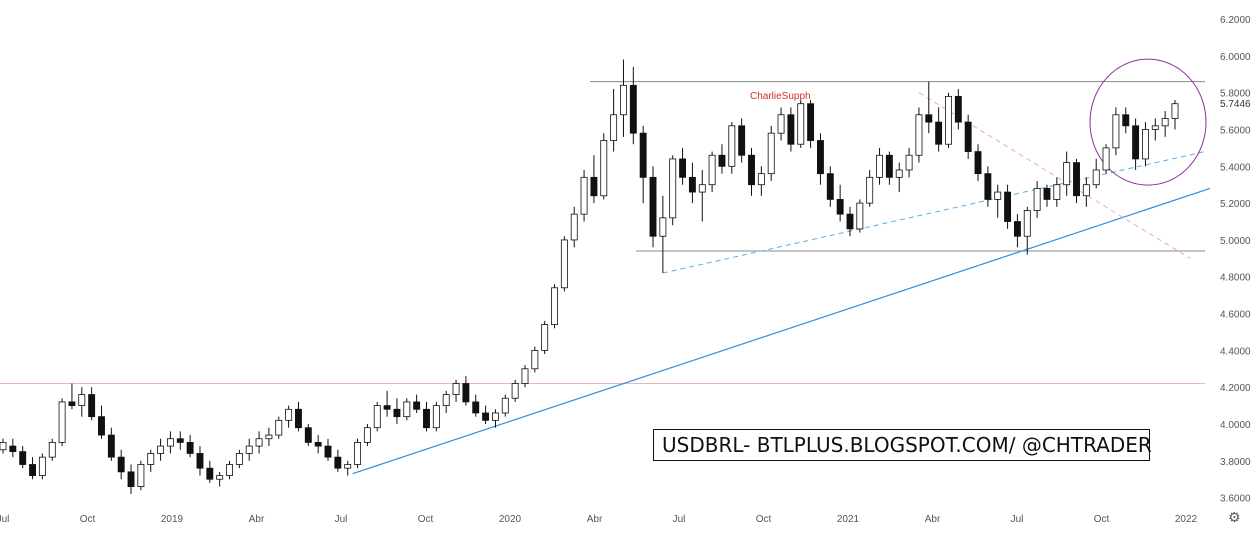 The width and height of the screenshot is (1258, 535). What do you see at coordinates (595, 519) in the screenshot?
I see `x-tick-label: Abr` at bounding box center [595, 519].